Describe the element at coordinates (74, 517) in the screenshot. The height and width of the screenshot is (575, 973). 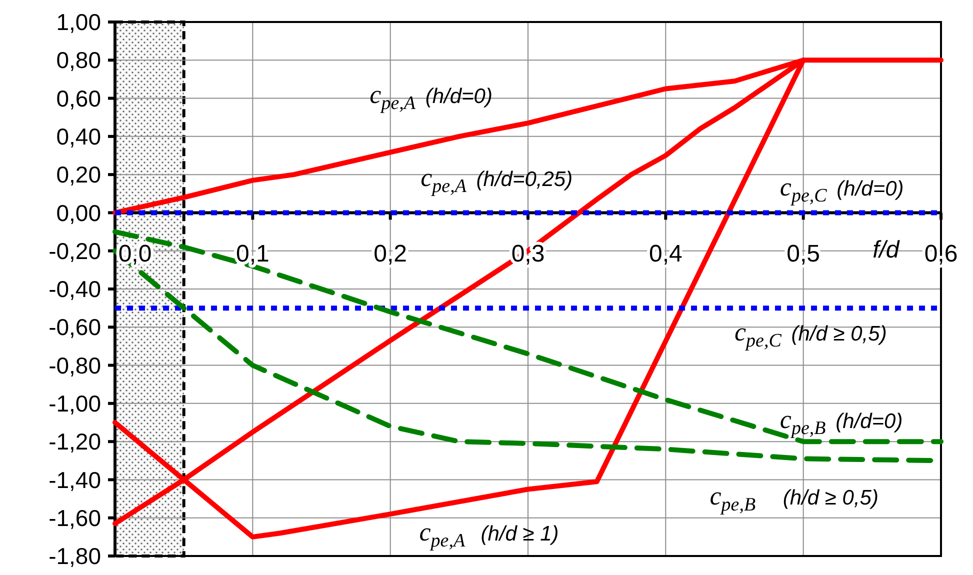
I see `y-tick-label: -1,60` at that location.